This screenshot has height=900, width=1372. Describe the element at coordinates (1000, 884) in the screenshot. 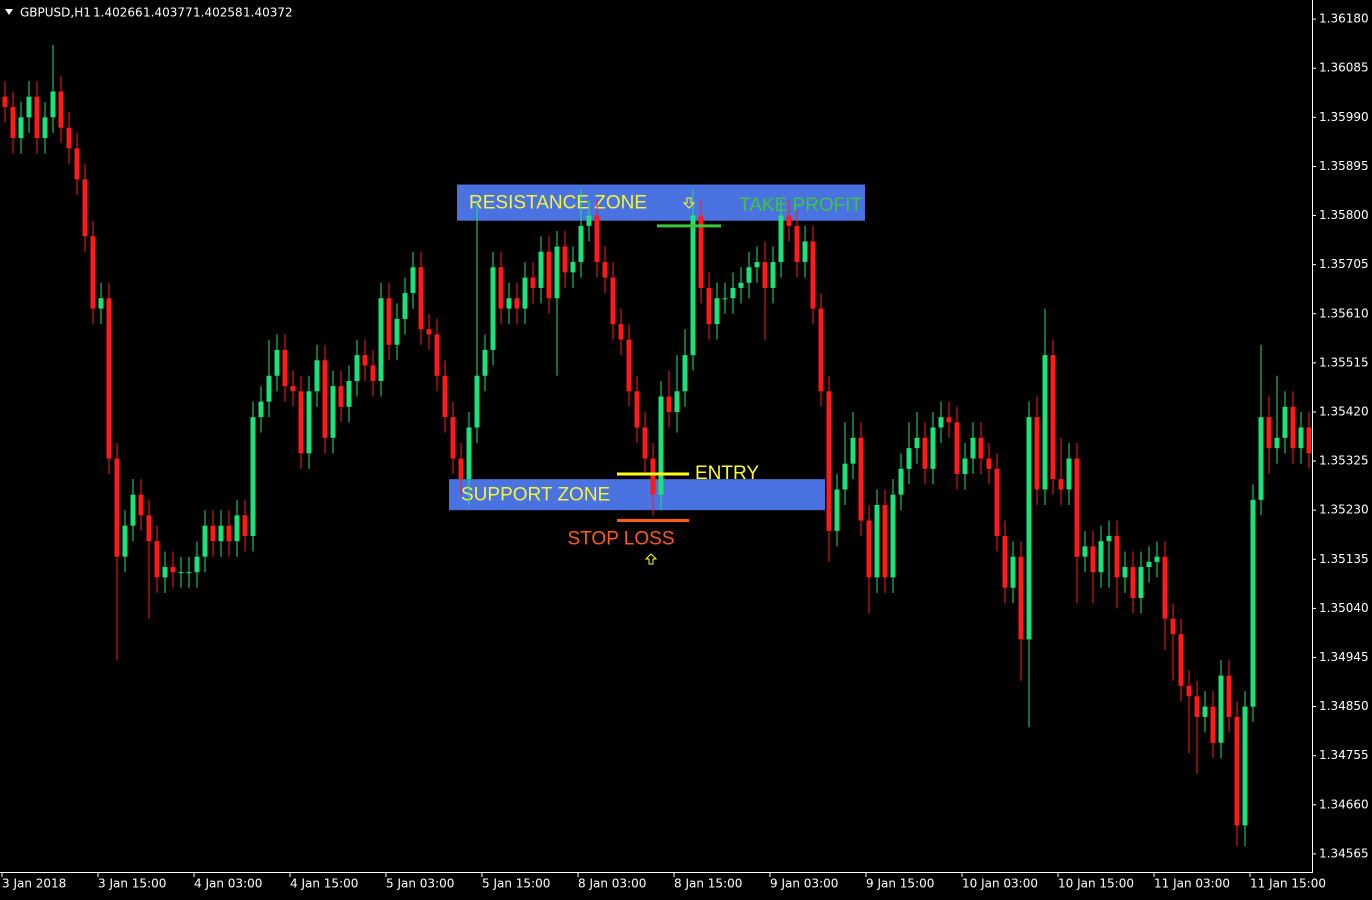

I see `x-tick-label: 10 Jan 03:00` at that location.